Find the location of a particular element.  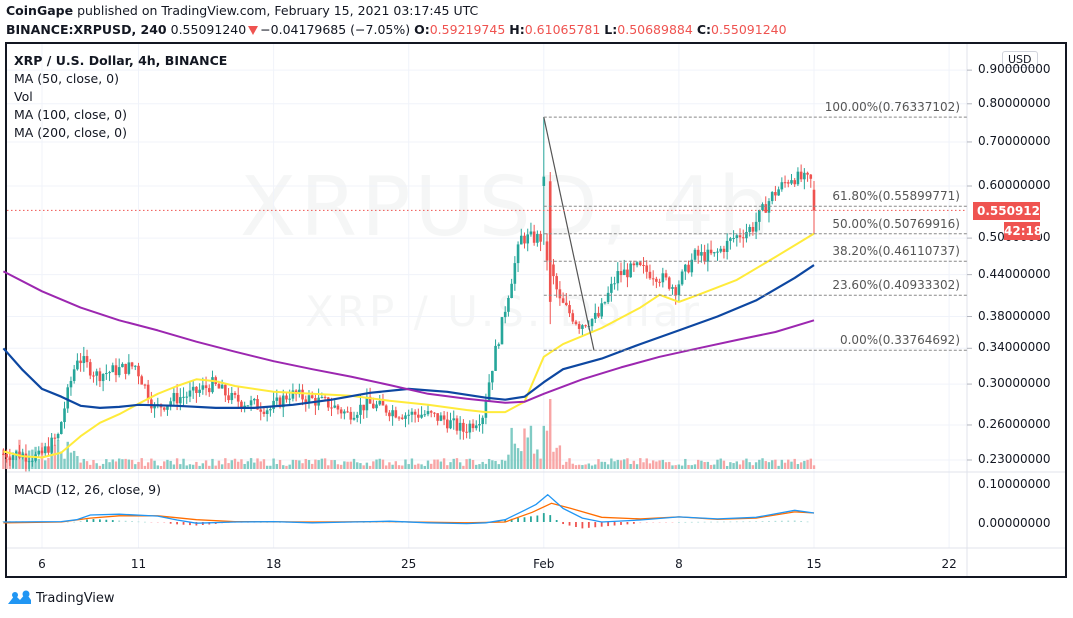

price-change: −0.04179685 (−7.05%) is located at coordinates (335, 29).